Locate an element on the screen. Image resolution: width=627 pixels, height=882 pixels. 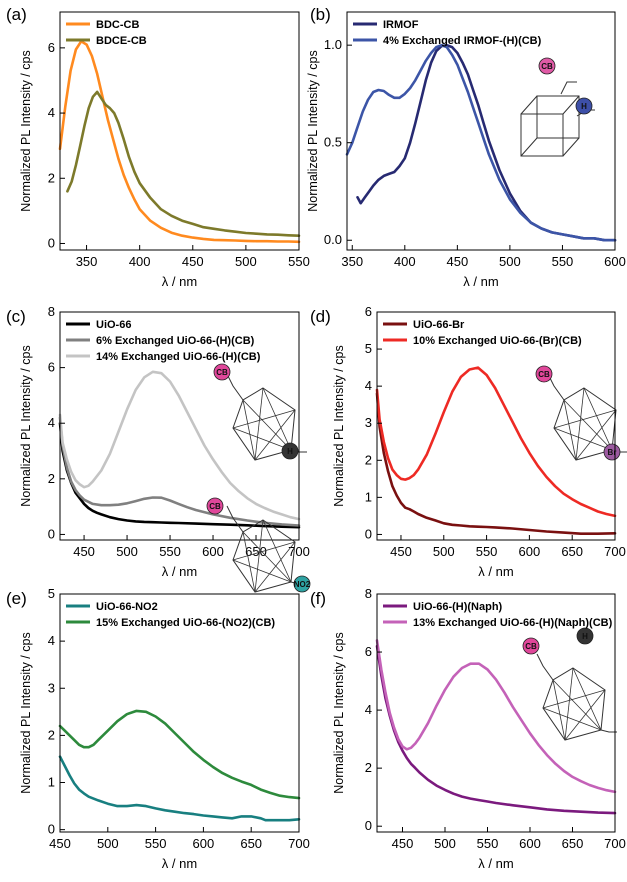
y-tick-label: 0.0 is located at coordinates (333, 239).